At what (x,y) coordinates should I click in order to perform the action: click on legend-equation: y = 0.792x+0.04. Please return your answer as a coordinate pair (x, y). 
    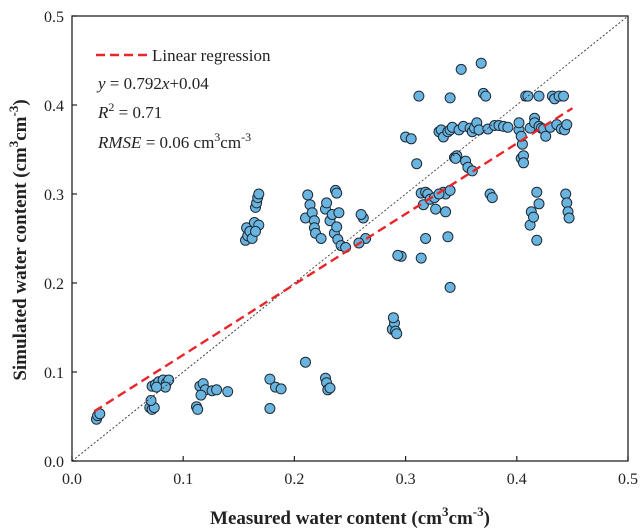
    Looking at the image, I should click on (152, 83).